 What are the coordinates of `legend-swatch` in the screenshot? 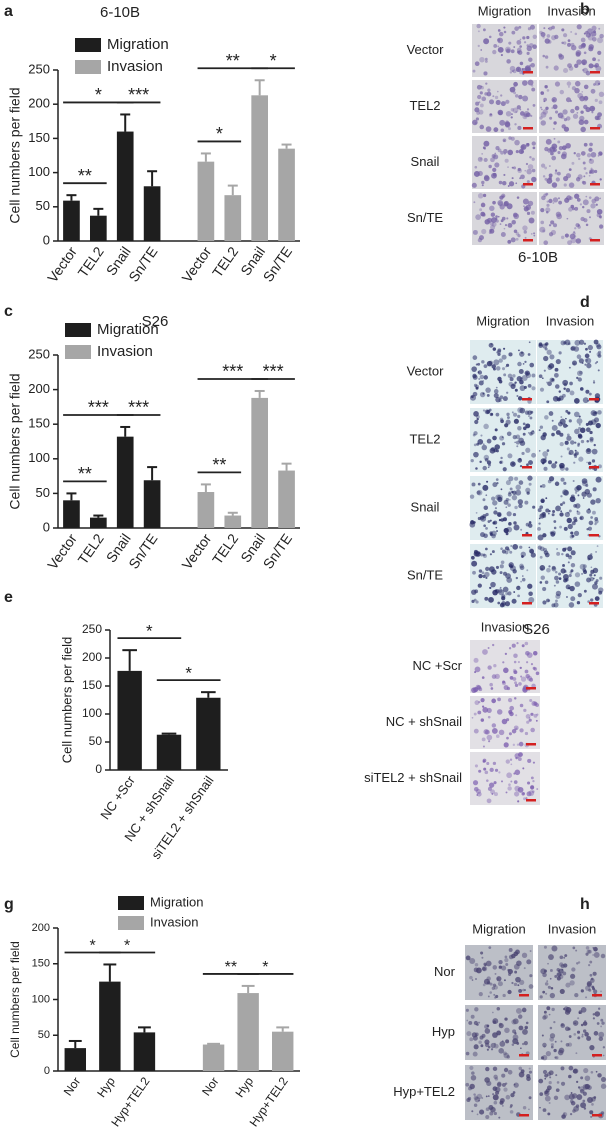 It's located at (88, 45).